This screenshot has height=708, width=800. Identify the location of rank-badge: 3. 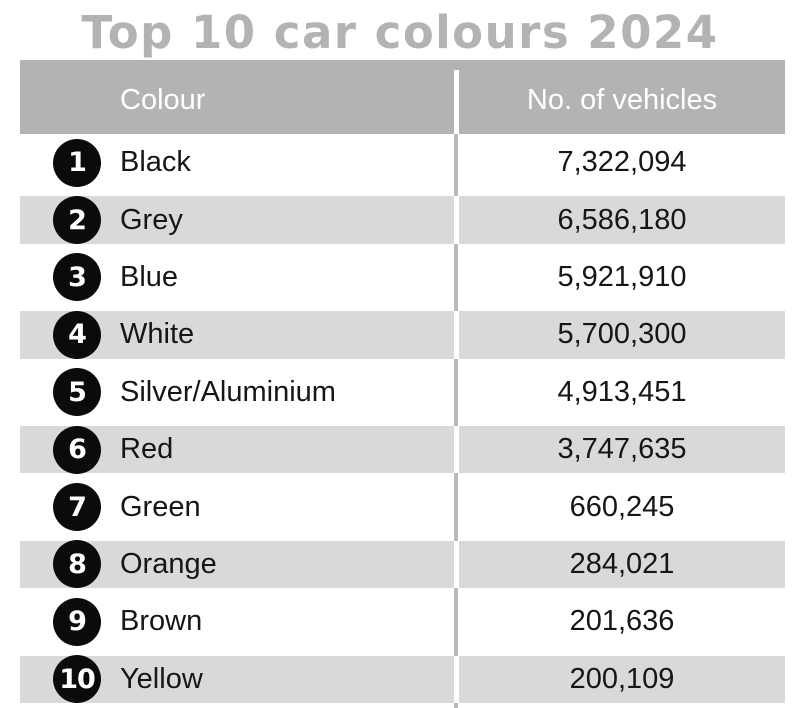
(77, 277).